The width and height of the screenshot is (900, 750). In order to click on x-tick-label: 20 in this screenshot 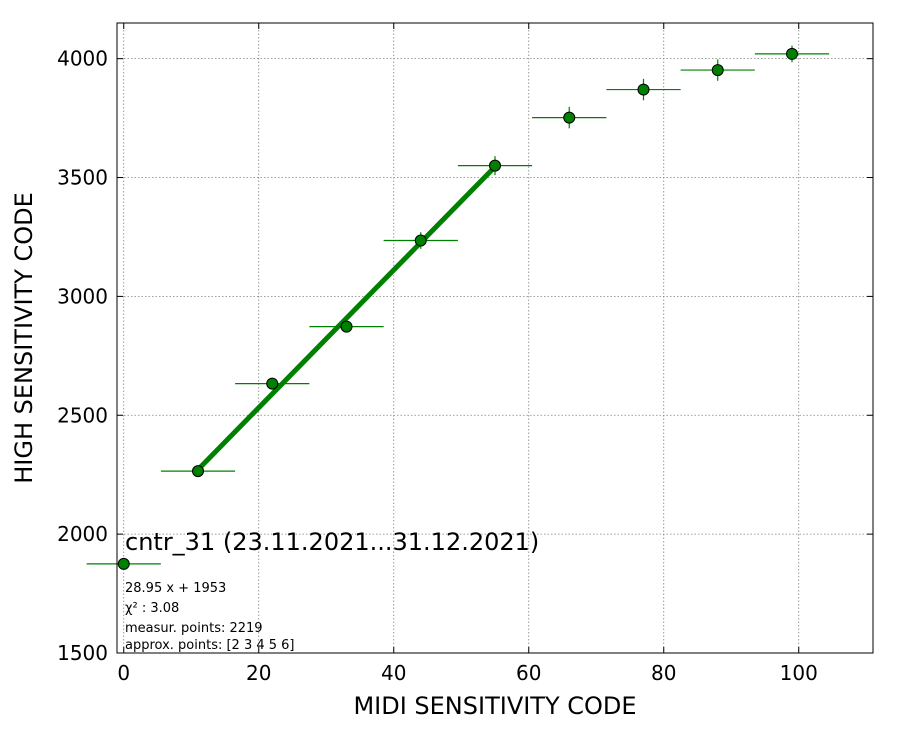, I will do `click(258, 673)`.